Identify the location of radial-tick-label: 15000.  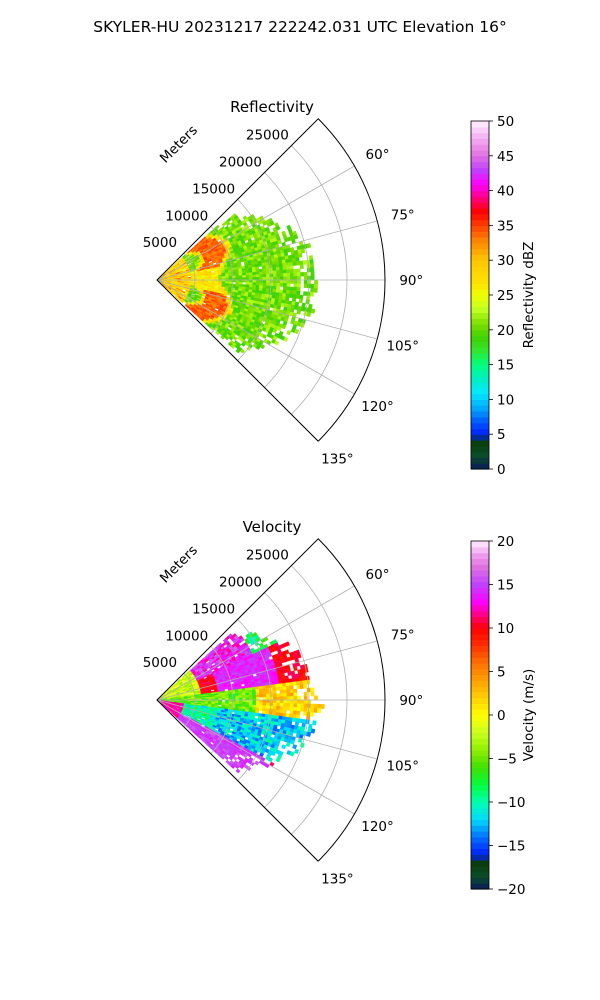
(213, 189).